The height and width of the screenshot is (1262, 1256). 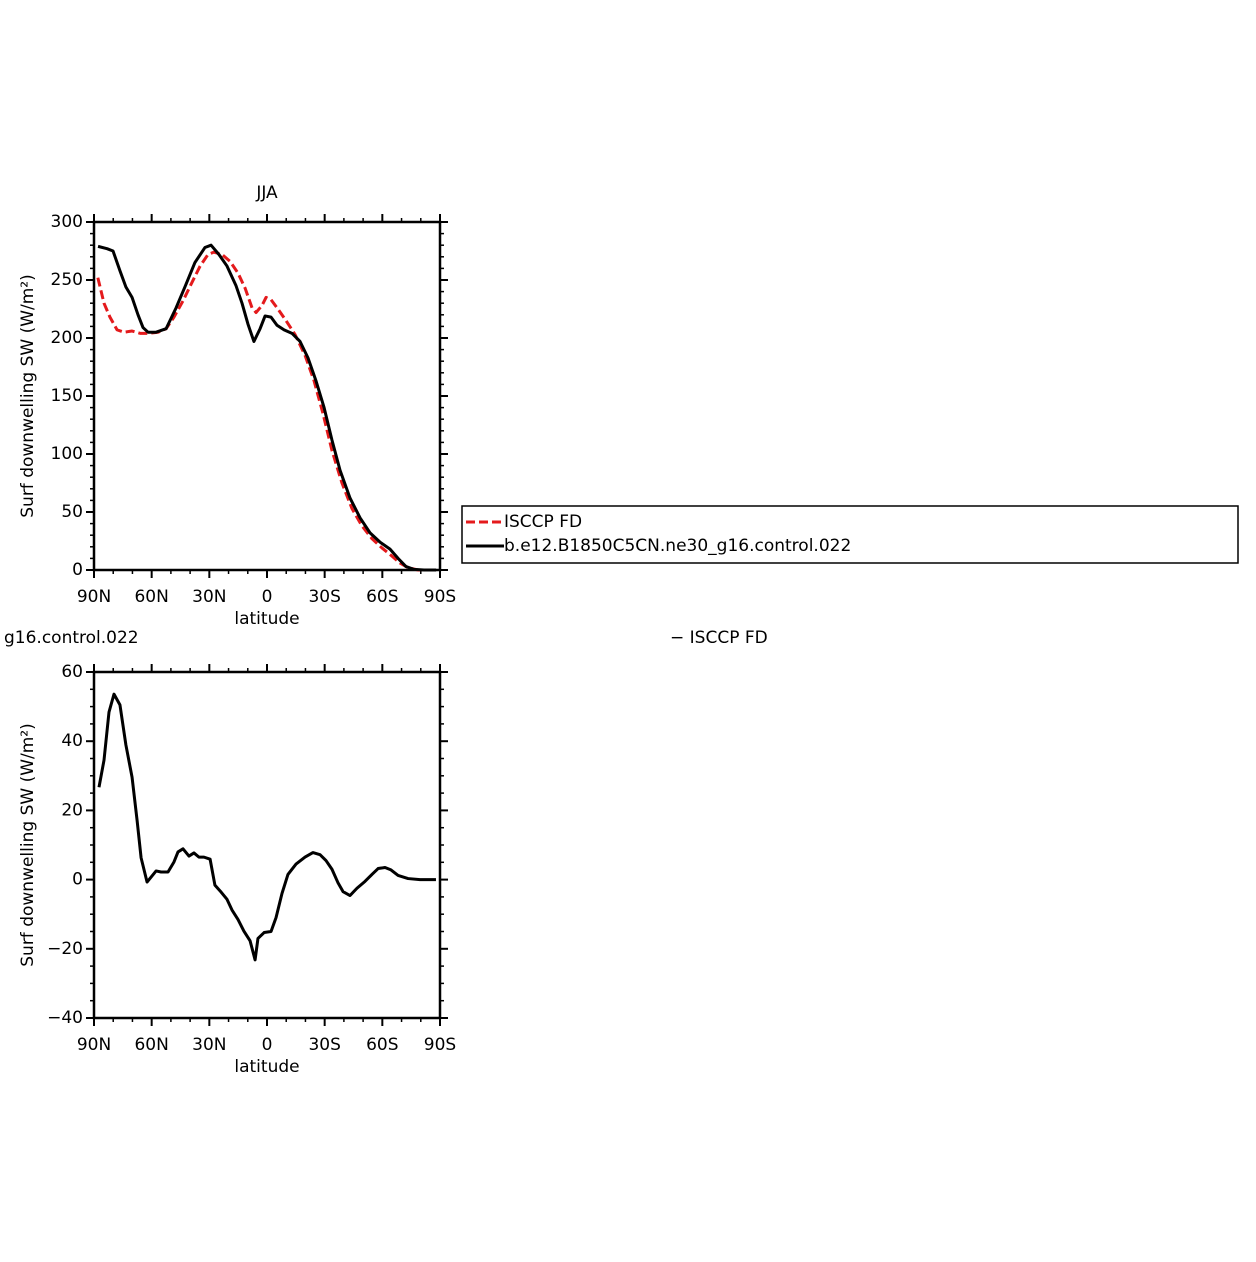 I want to click on y-tick-label: 250, so click(x=67, y=280).